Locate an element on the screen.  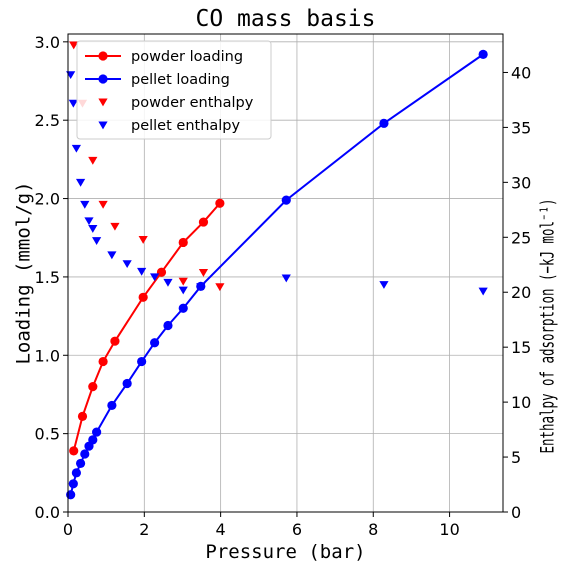
y-tick-label: 1.0 is located at coordinates (47, 355).